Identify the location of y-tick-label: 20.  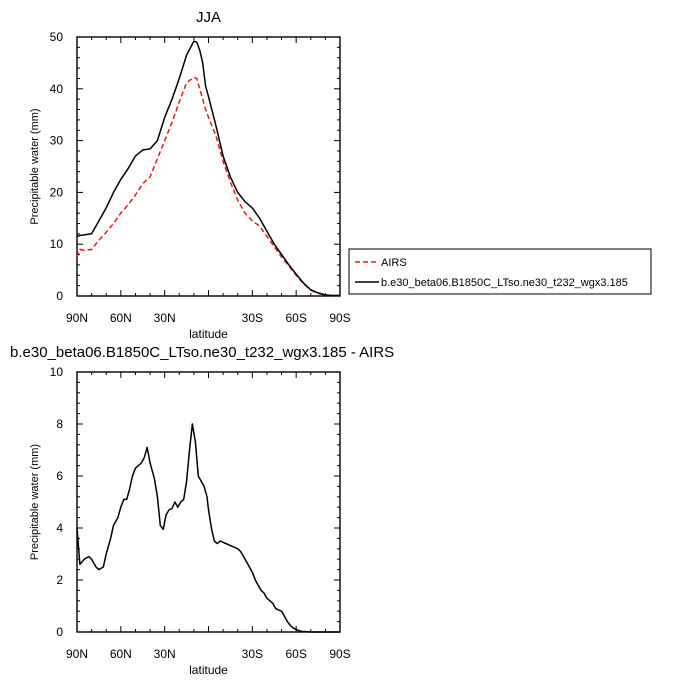
(57, 192).